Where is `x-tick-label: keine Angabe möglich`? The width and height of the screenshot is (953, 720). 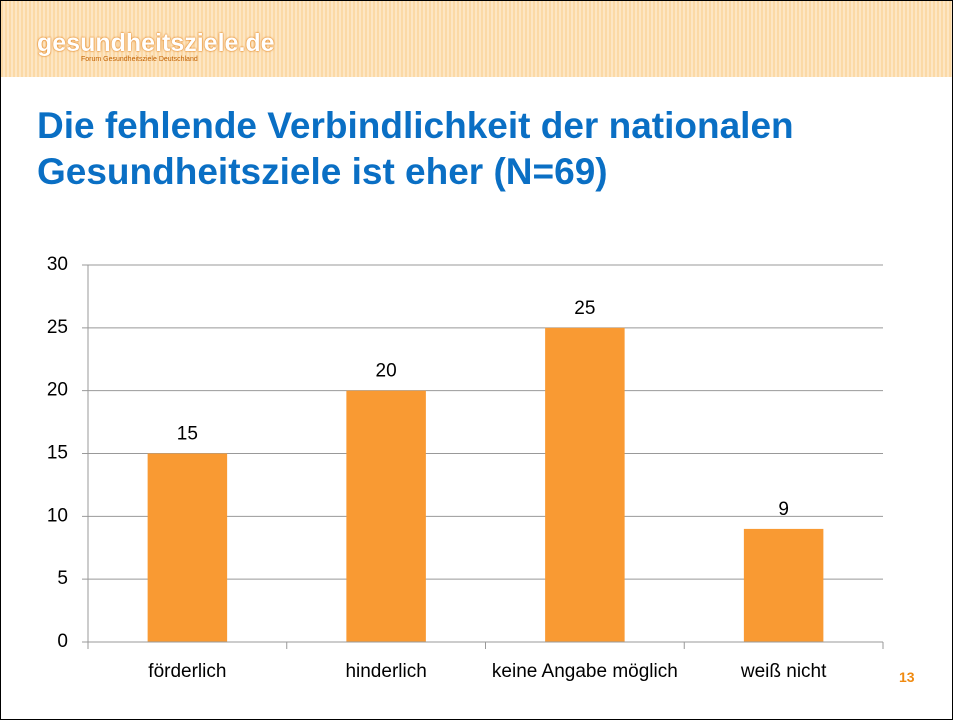 x-tick-label: keine Angabe möglich is located at coordinates (585, 671).